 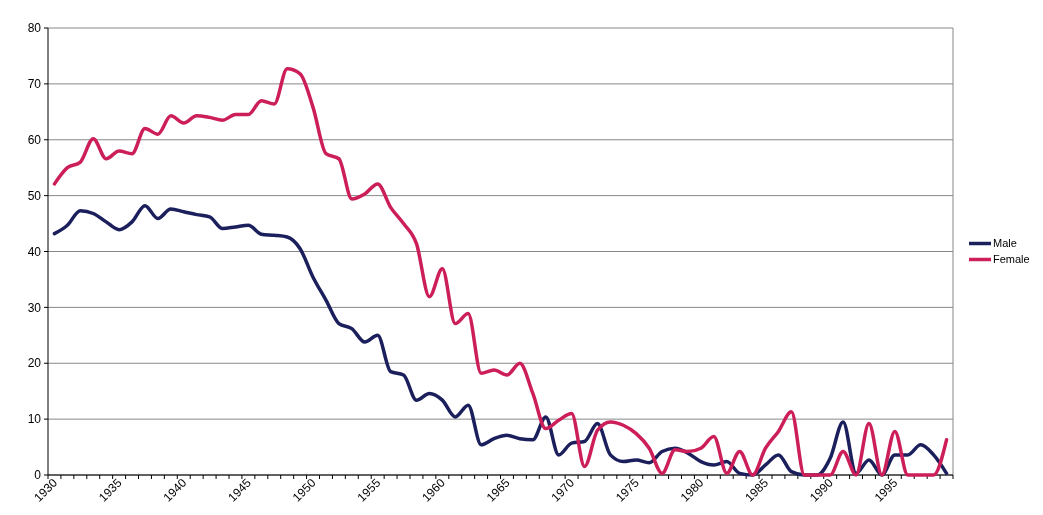 What do you see at coordinates (1011, 259) in the screenshot?
I see `legend-label: Female` at bounding box center [1011, 259].